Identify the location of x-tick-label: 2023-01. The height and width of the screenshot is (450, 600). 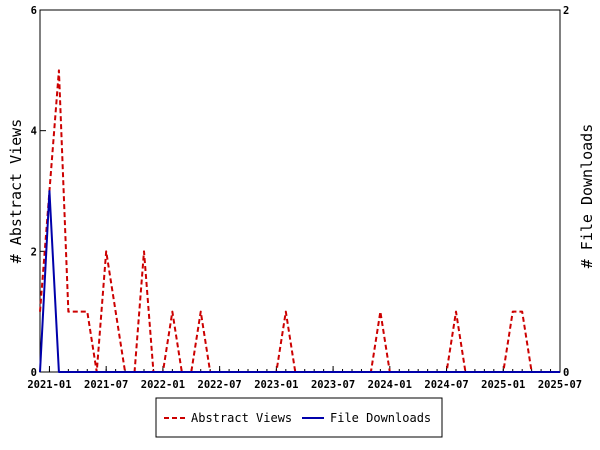
(276, 385).